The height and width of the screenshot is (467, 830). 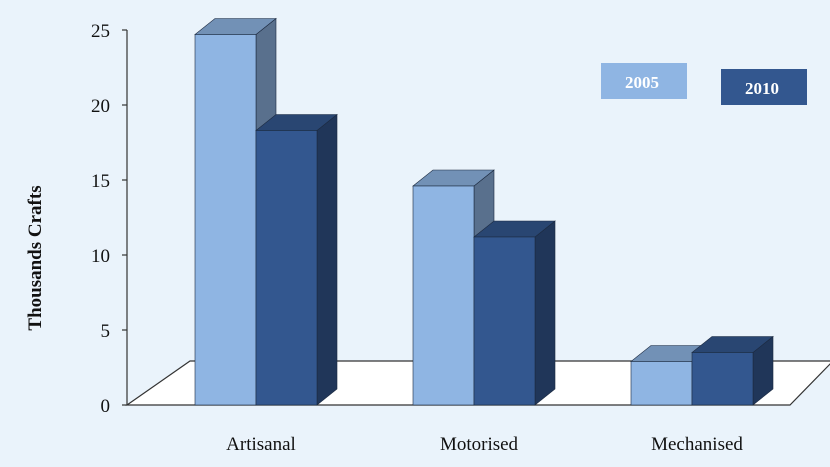 I want to click on legend-label: 2005, so click(x=642, y=82).